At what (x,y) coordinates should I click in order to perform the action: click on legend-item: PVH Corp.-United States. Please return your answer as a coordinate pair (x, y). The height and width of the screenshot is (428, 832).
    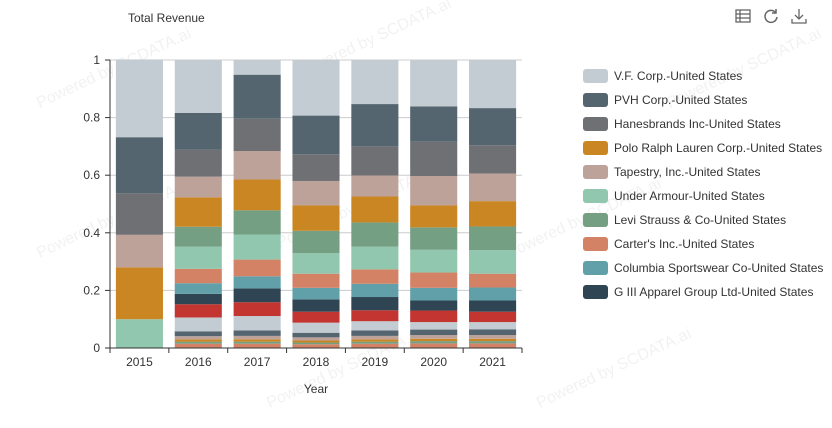
    Looking at the image, I should click on (703, 100).